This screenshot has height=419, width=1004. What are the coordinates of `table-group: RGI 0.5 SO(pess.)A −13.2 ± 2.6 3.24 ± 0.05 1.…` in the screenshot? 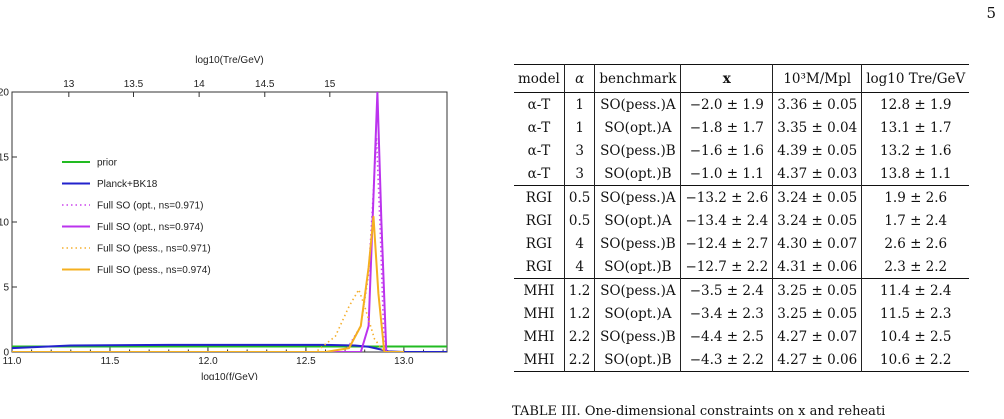 It's located at (742, 232).